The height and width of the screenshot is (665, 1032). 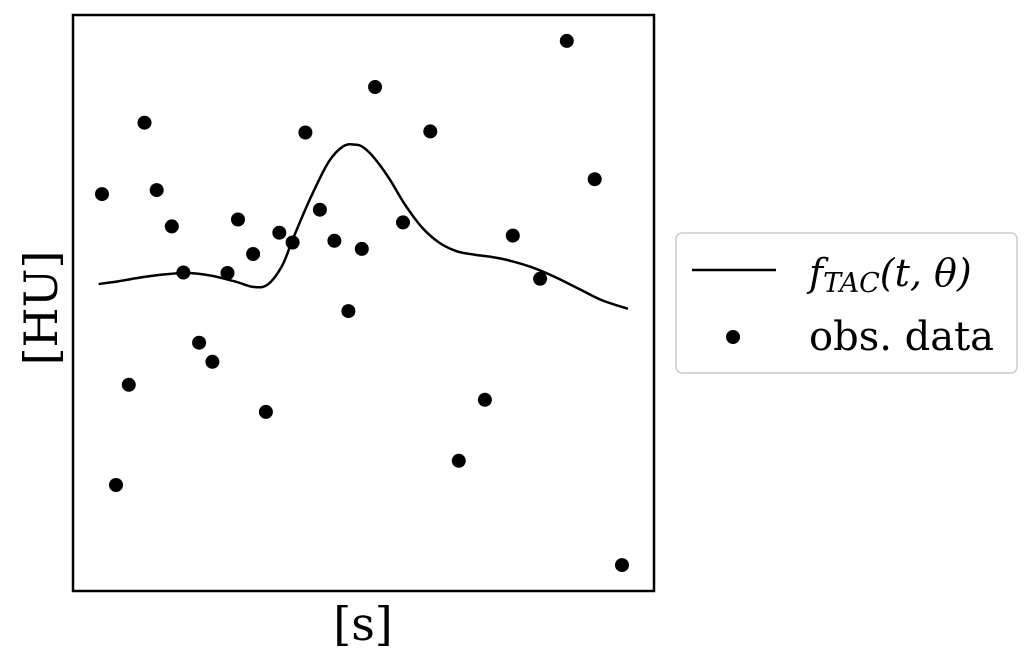 I want to click on x-axis-label: [s], so click(x=363, y=624).